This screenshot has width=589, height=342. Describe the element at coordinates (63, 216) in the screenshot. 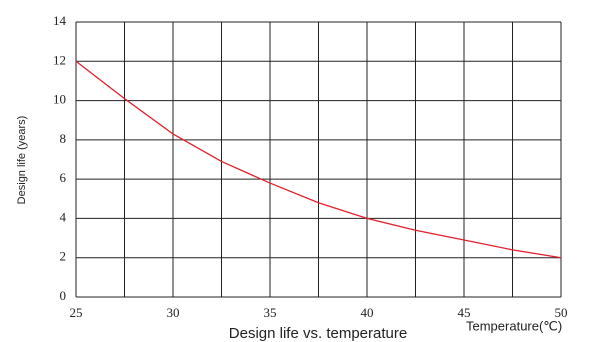

I see `y-tick-label: 4` at that location.